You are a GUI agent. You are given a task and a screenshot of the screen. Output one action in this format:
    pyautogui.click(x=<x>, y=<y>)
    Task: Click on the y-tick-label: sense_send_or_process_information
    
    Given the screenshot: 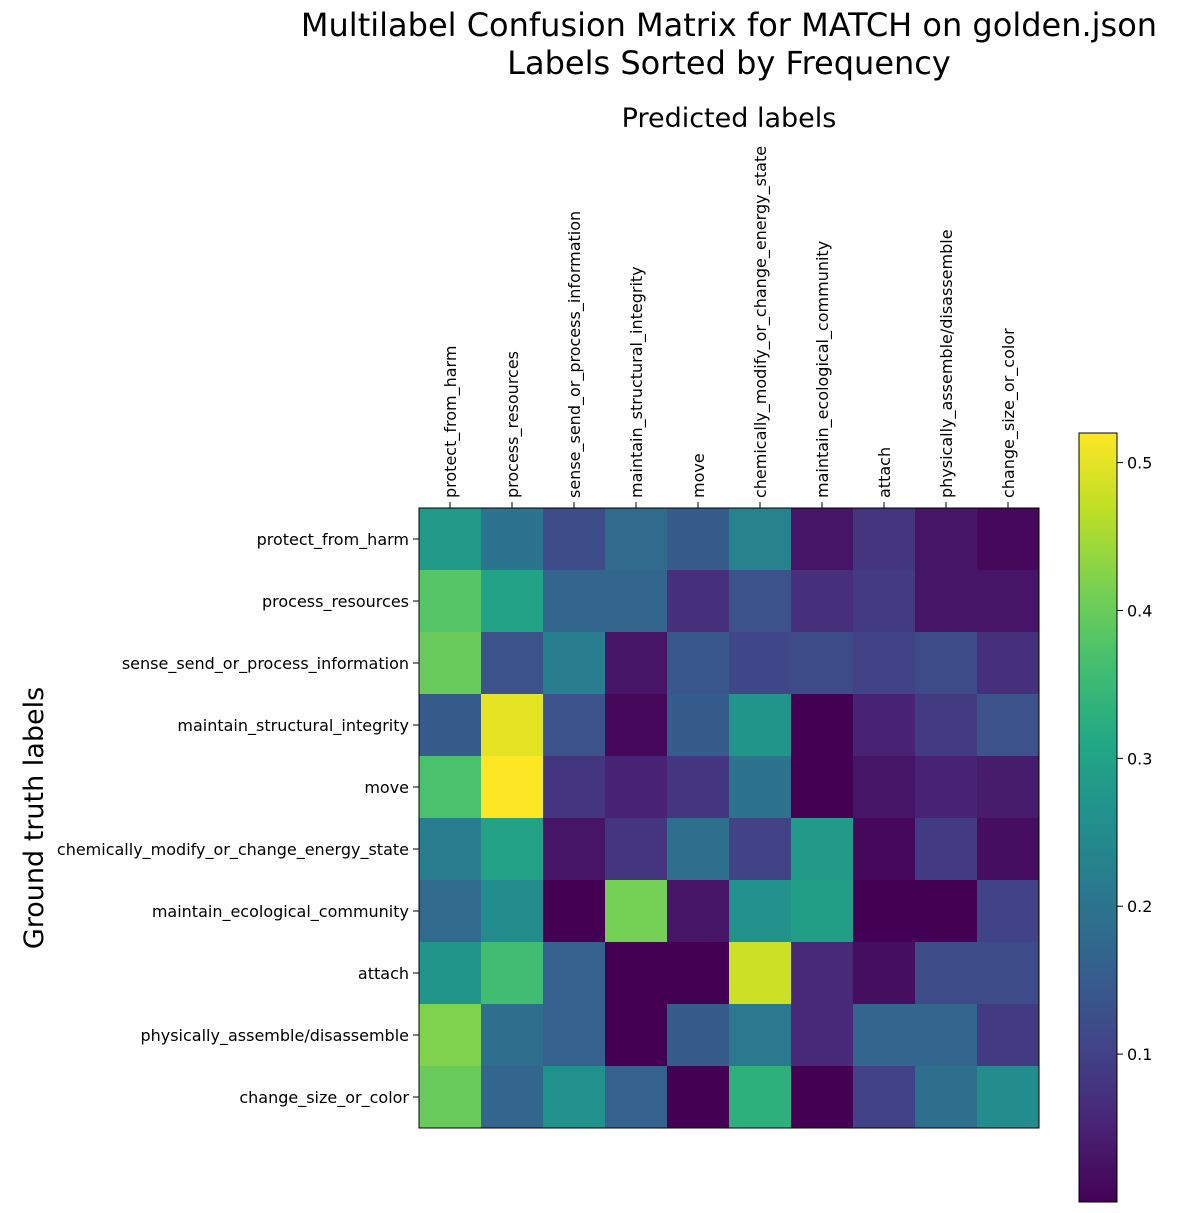 What is the action you would take?
    pyautogui.click(x=265, y=664)
    